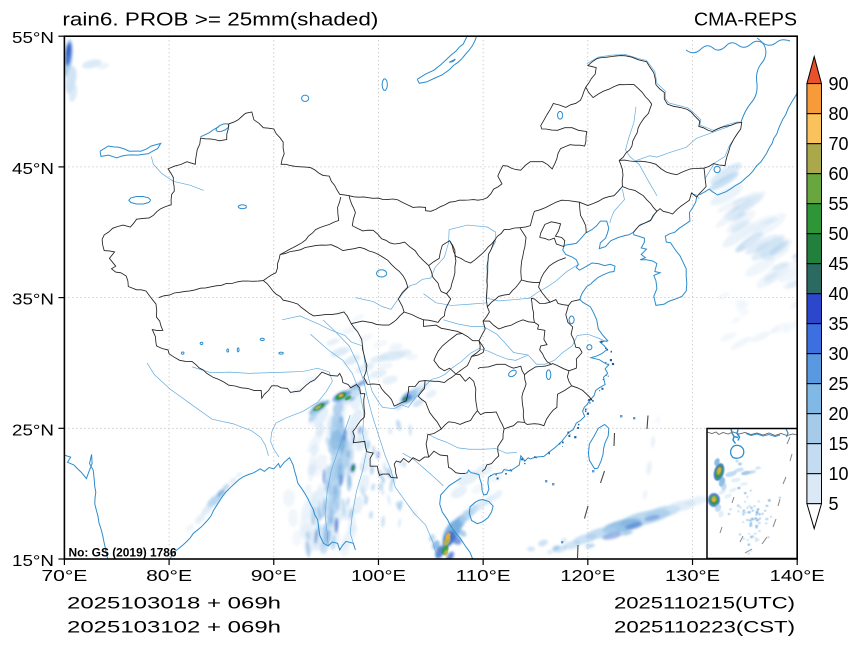  Describe the element at coordinates (797, 576) in the screenshot. I see `svg-text: 140°E` at that location.